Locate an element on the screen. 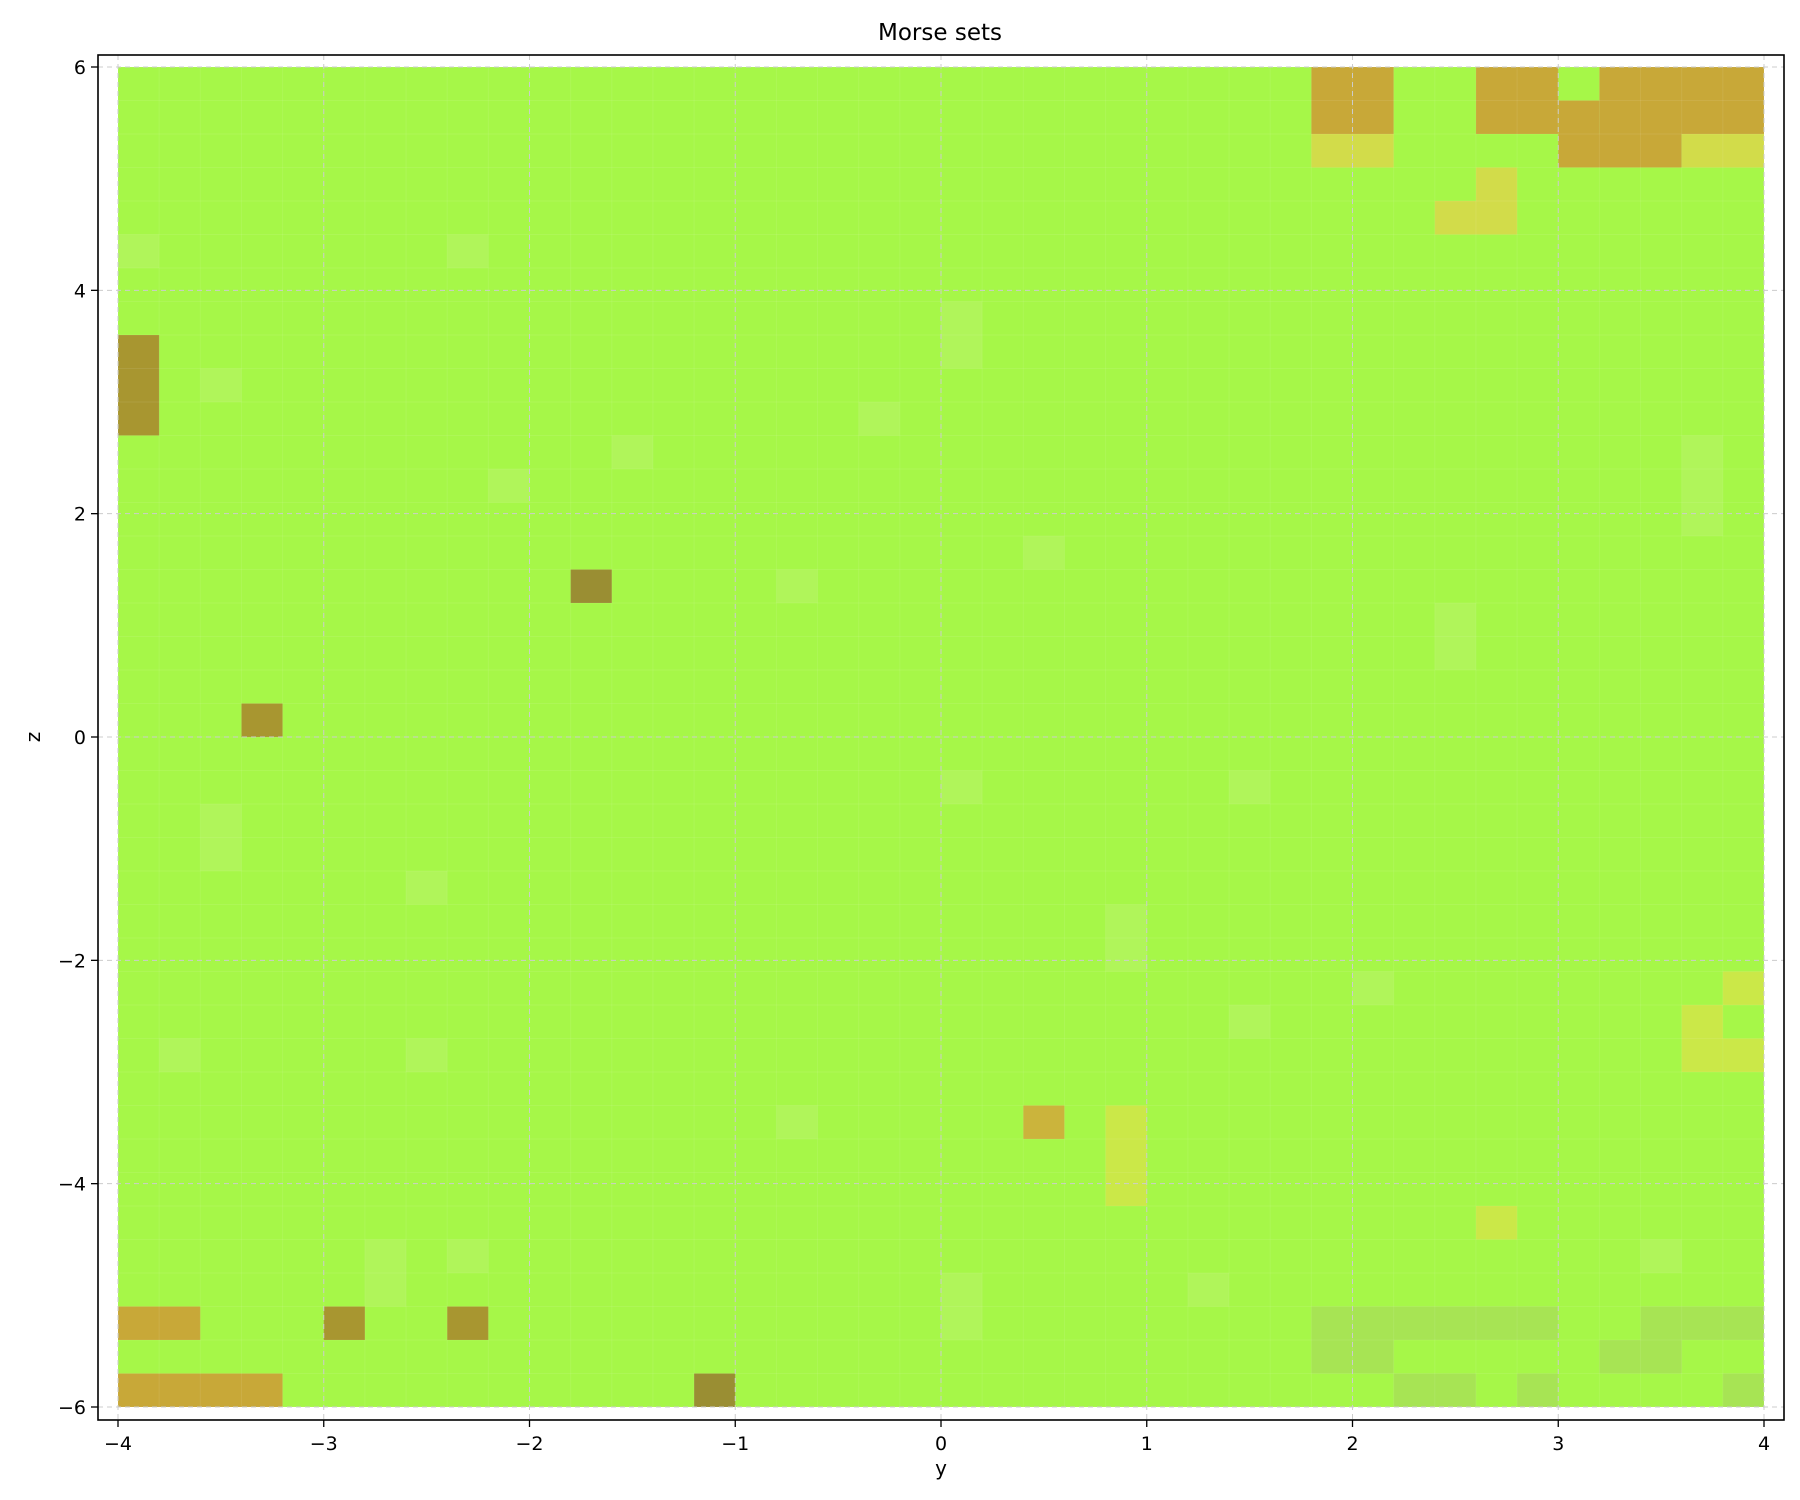 This screenshot has height=1500, width=1800. y-tick-label: 4 is located at coordinates (80, 291).